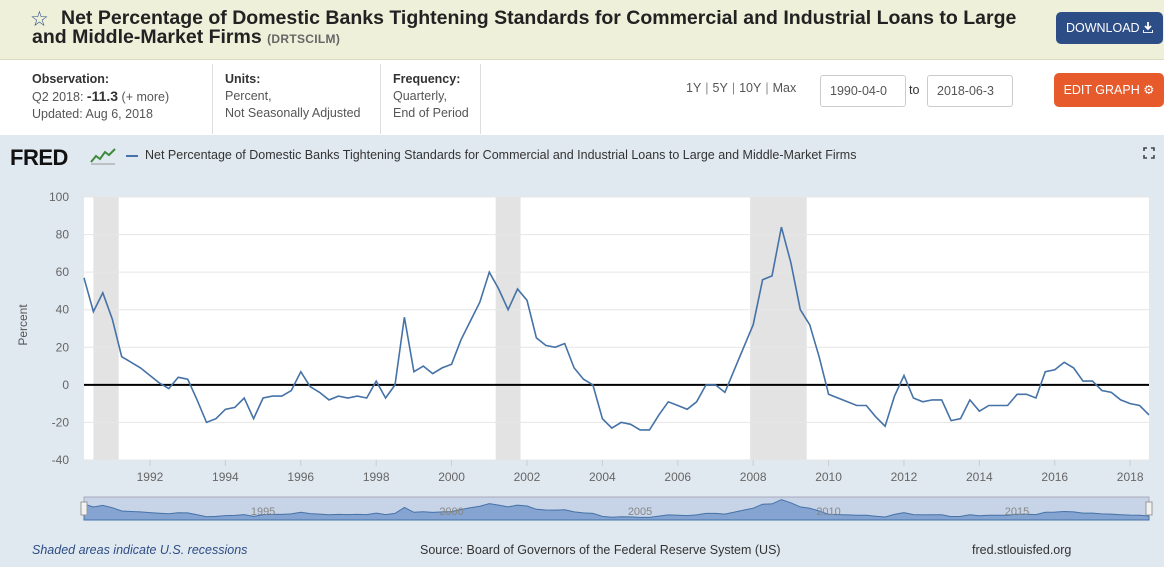 This screenshot has height=567, width=1164. What do you see at coordinates (103, 156) in the screenshot?
I see `fred-logo-mark-icon` at bounding box center [103, 156].